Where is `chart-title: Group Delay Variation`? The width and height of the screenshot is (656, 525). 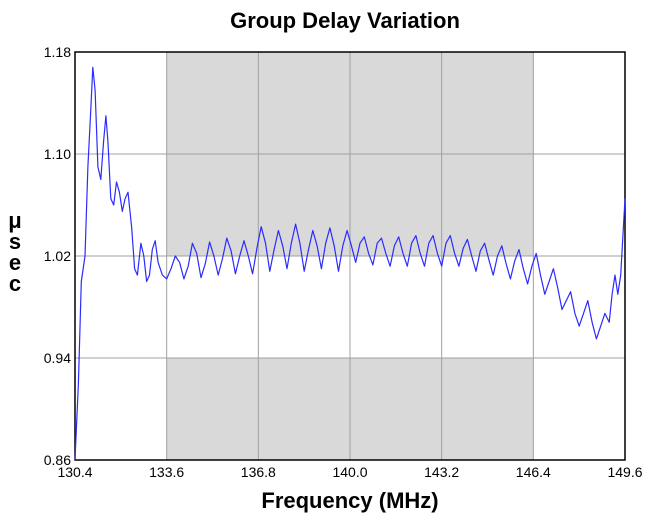 chart-title: Group Delay Variation is located at coordinates (345, 20).